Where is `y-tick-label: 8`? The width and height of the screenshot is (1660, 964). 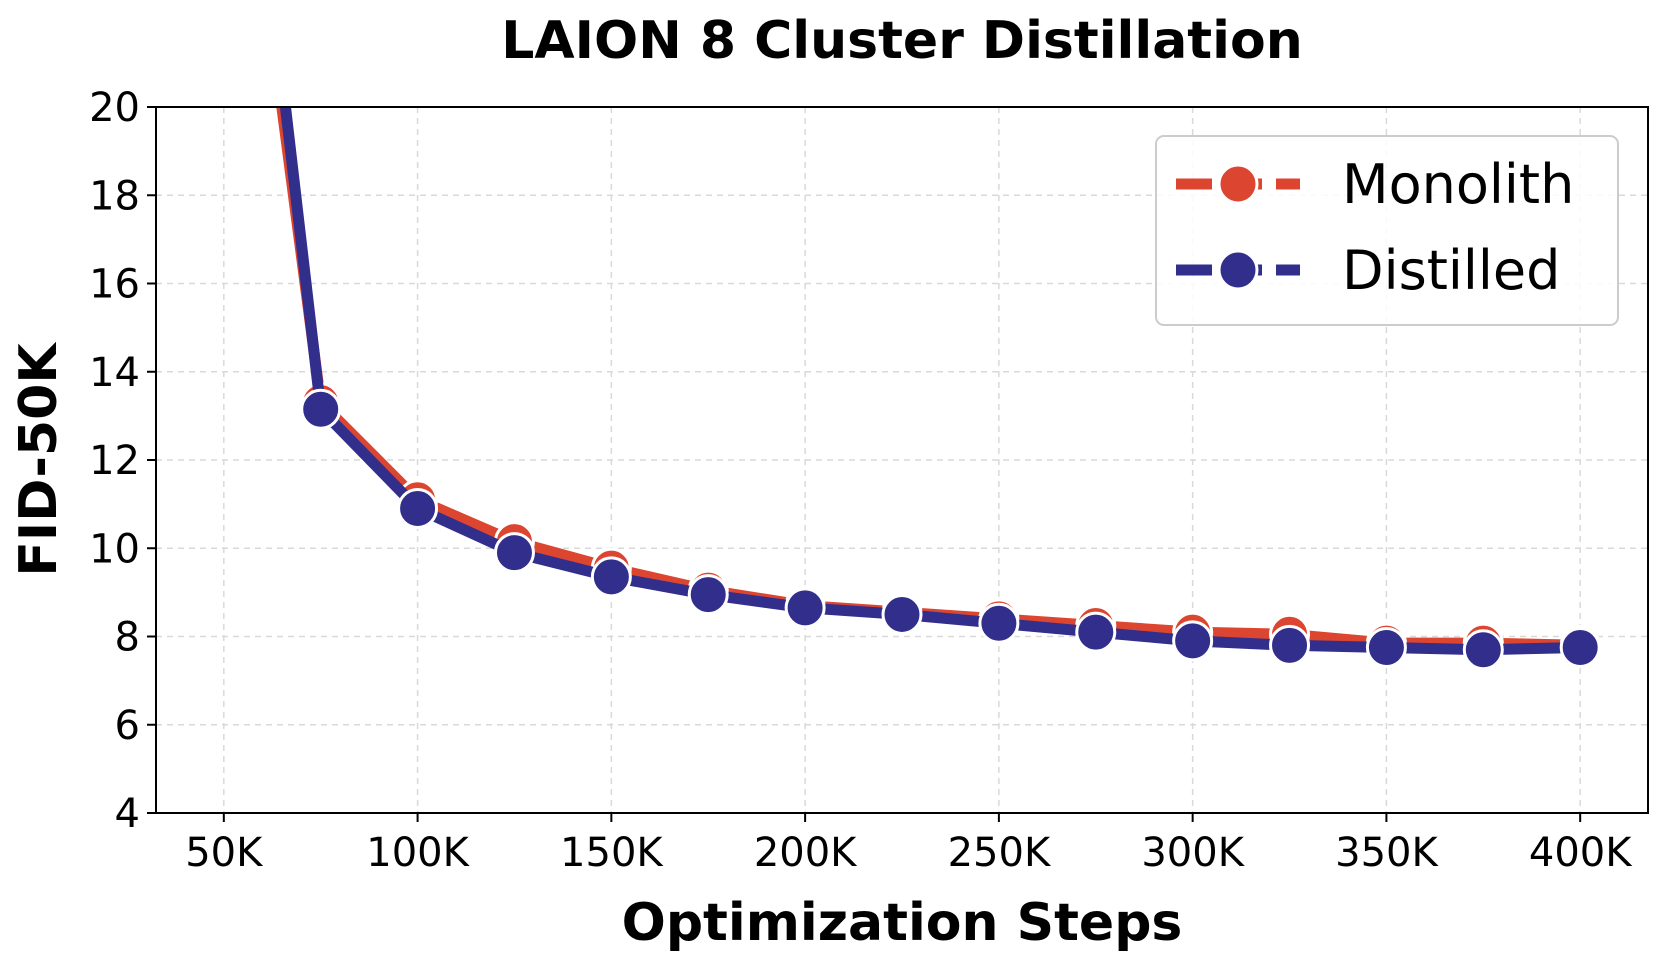 y-tick-label: 8 is located at coordinates (127, 638).